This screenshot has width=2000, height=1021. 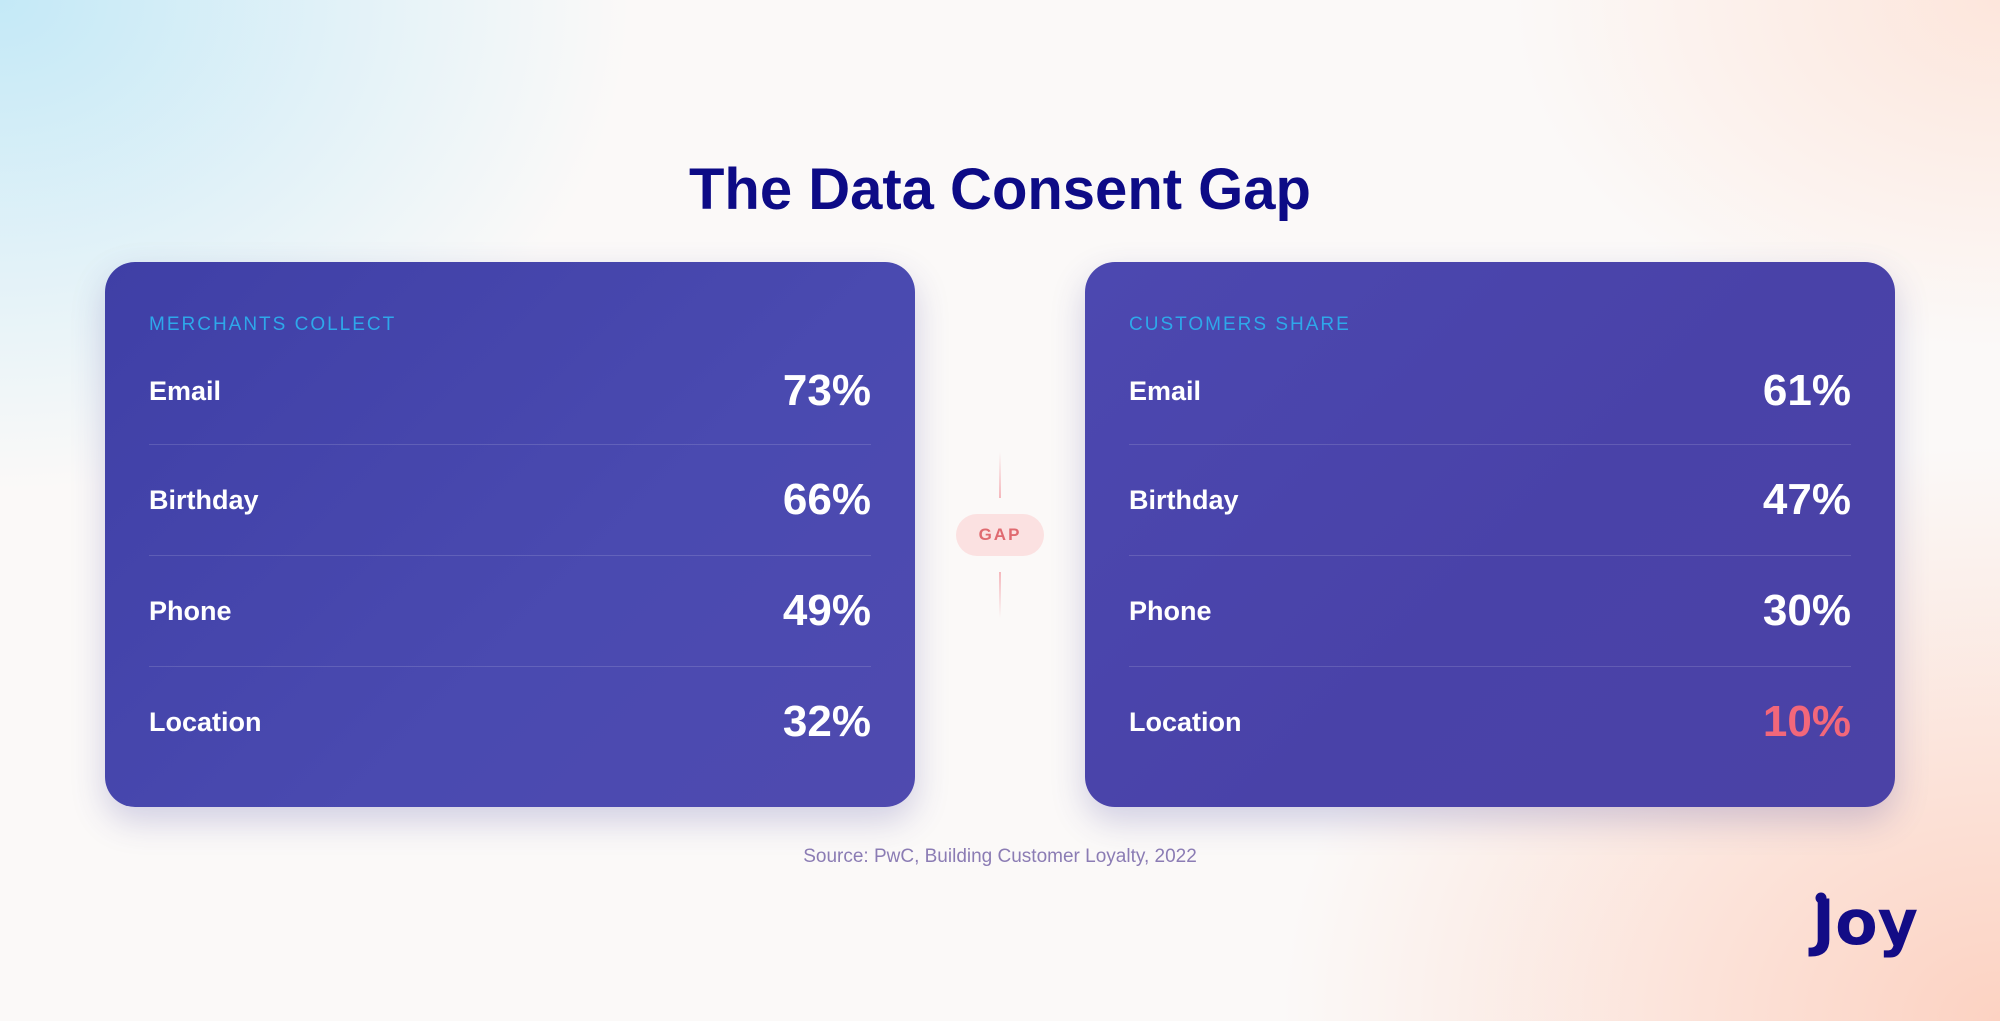 I want to click on card-heading: CUSTOMERS SHARE, so click(x=1240, y=324).